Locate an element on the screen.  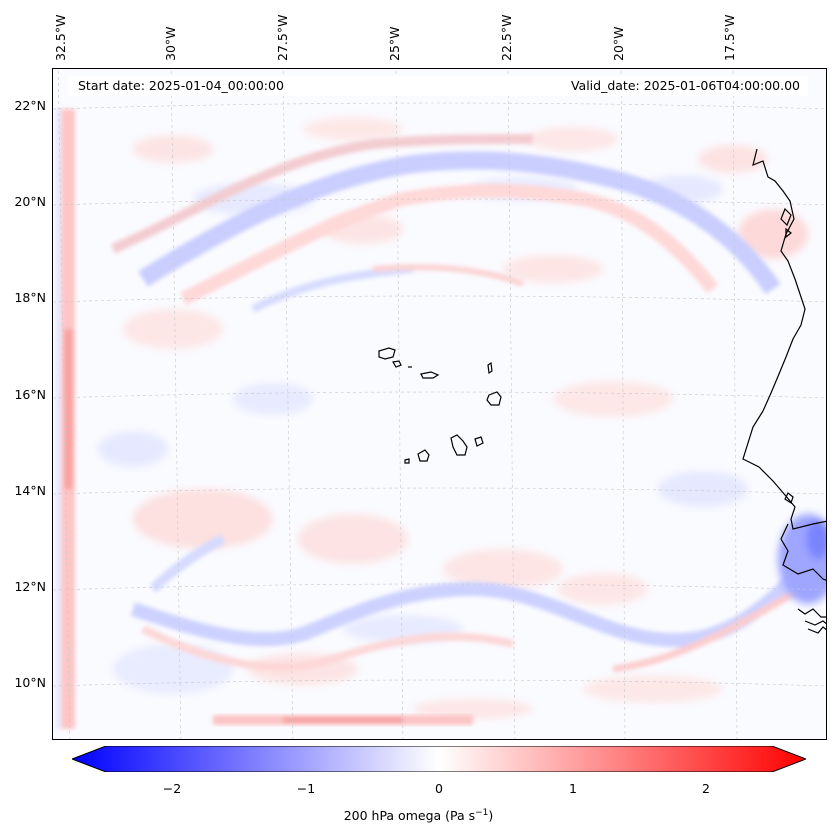
lat-label-14n: 14°N is located at coordinates (30, 490).